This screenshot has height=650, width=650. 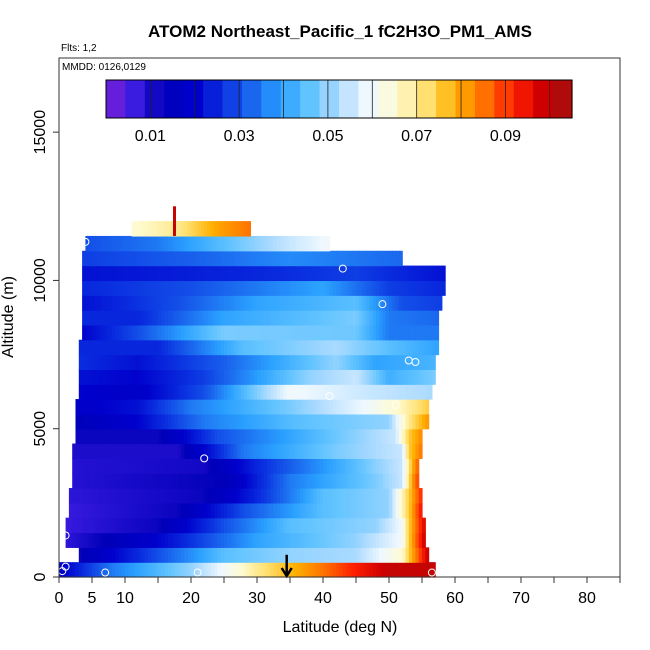 I want to click on colorbar-swatch, so click(x=562, y=99).